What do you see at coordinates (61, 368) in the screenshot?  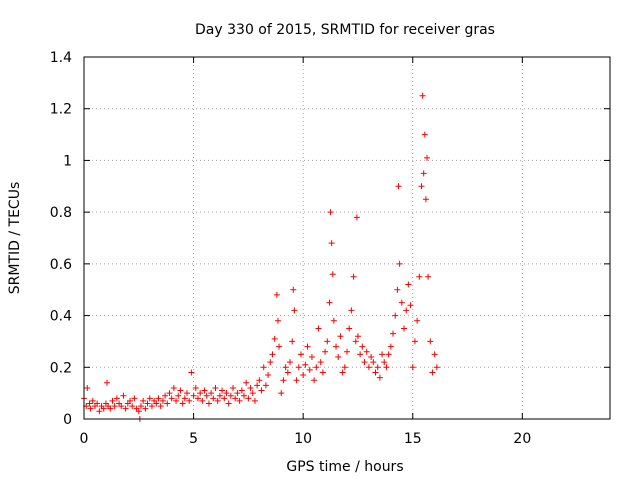 I see `y-tick-label: 0.2` at bounding box center [61, 368].